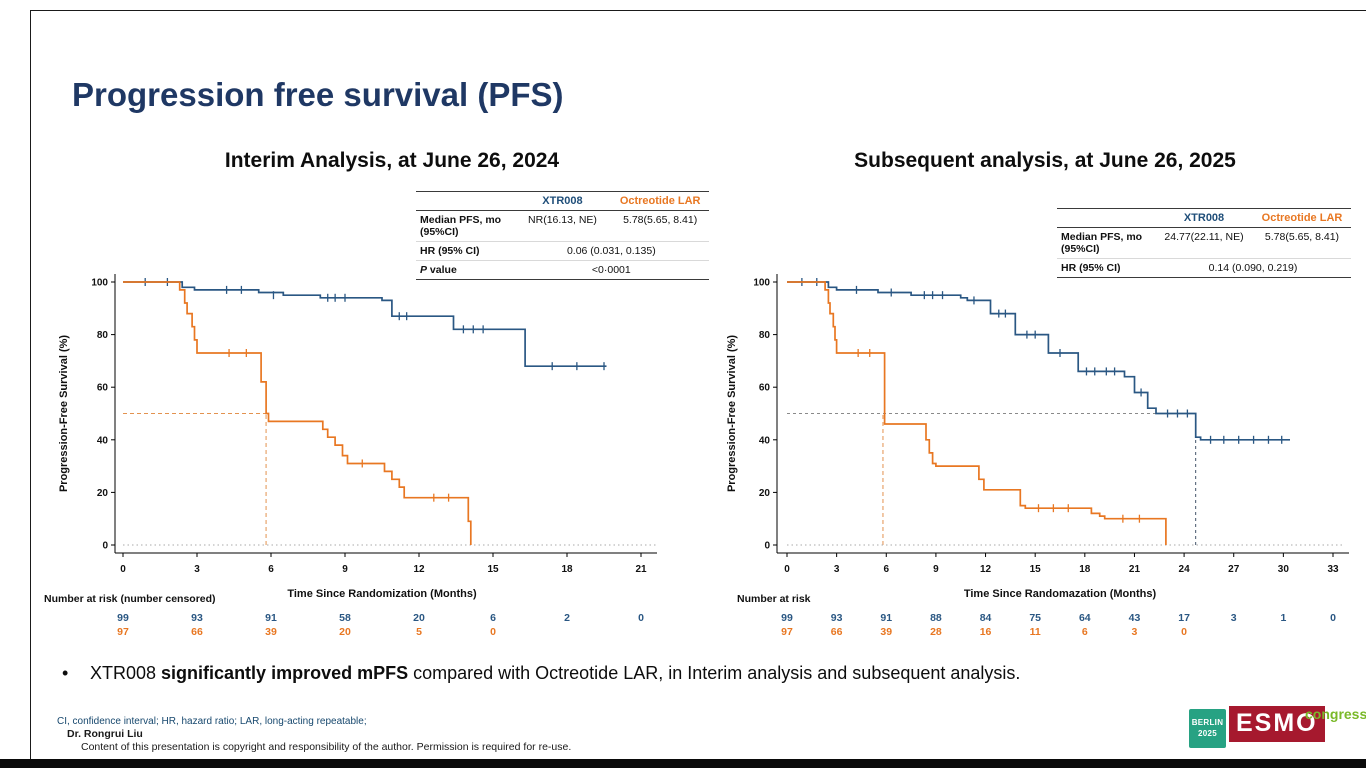 The image size is (1366, 768). Describe the element at coordinates (765, 335) in the screenshot. I see `y-tick-label: 80` at that location.